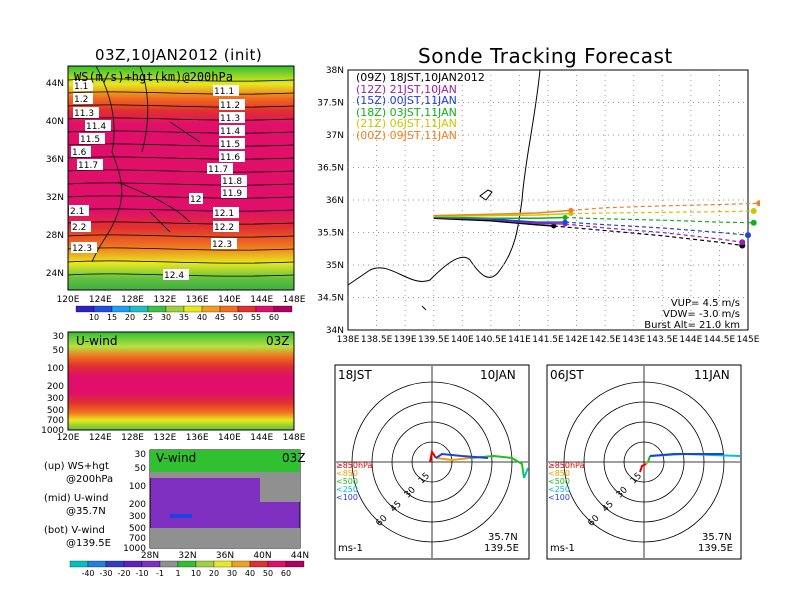  What do you see at coordinates (406, 135) in the screenshot?
I see `launch-legend-item: (00Z) 09JST,11JAN` at bounding box center [406, 135].